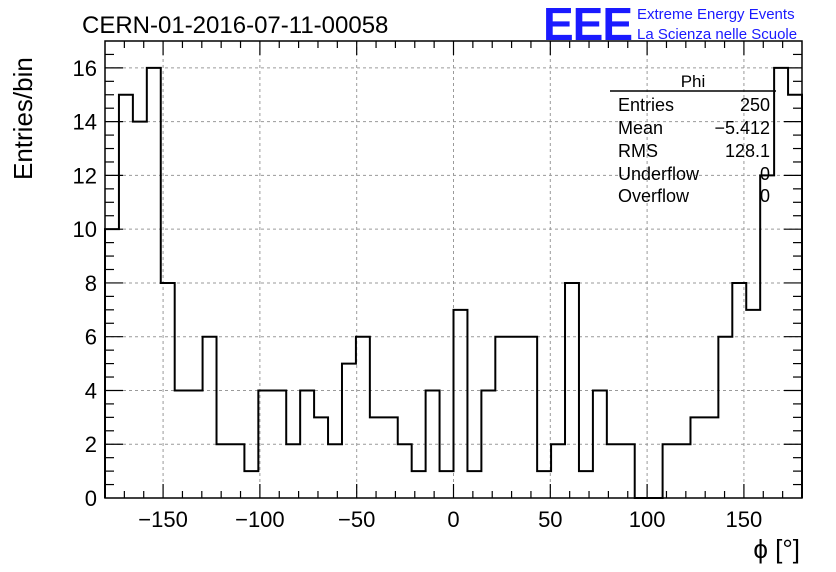  I want to click on y-tick-label: 4, so click(91, 390).